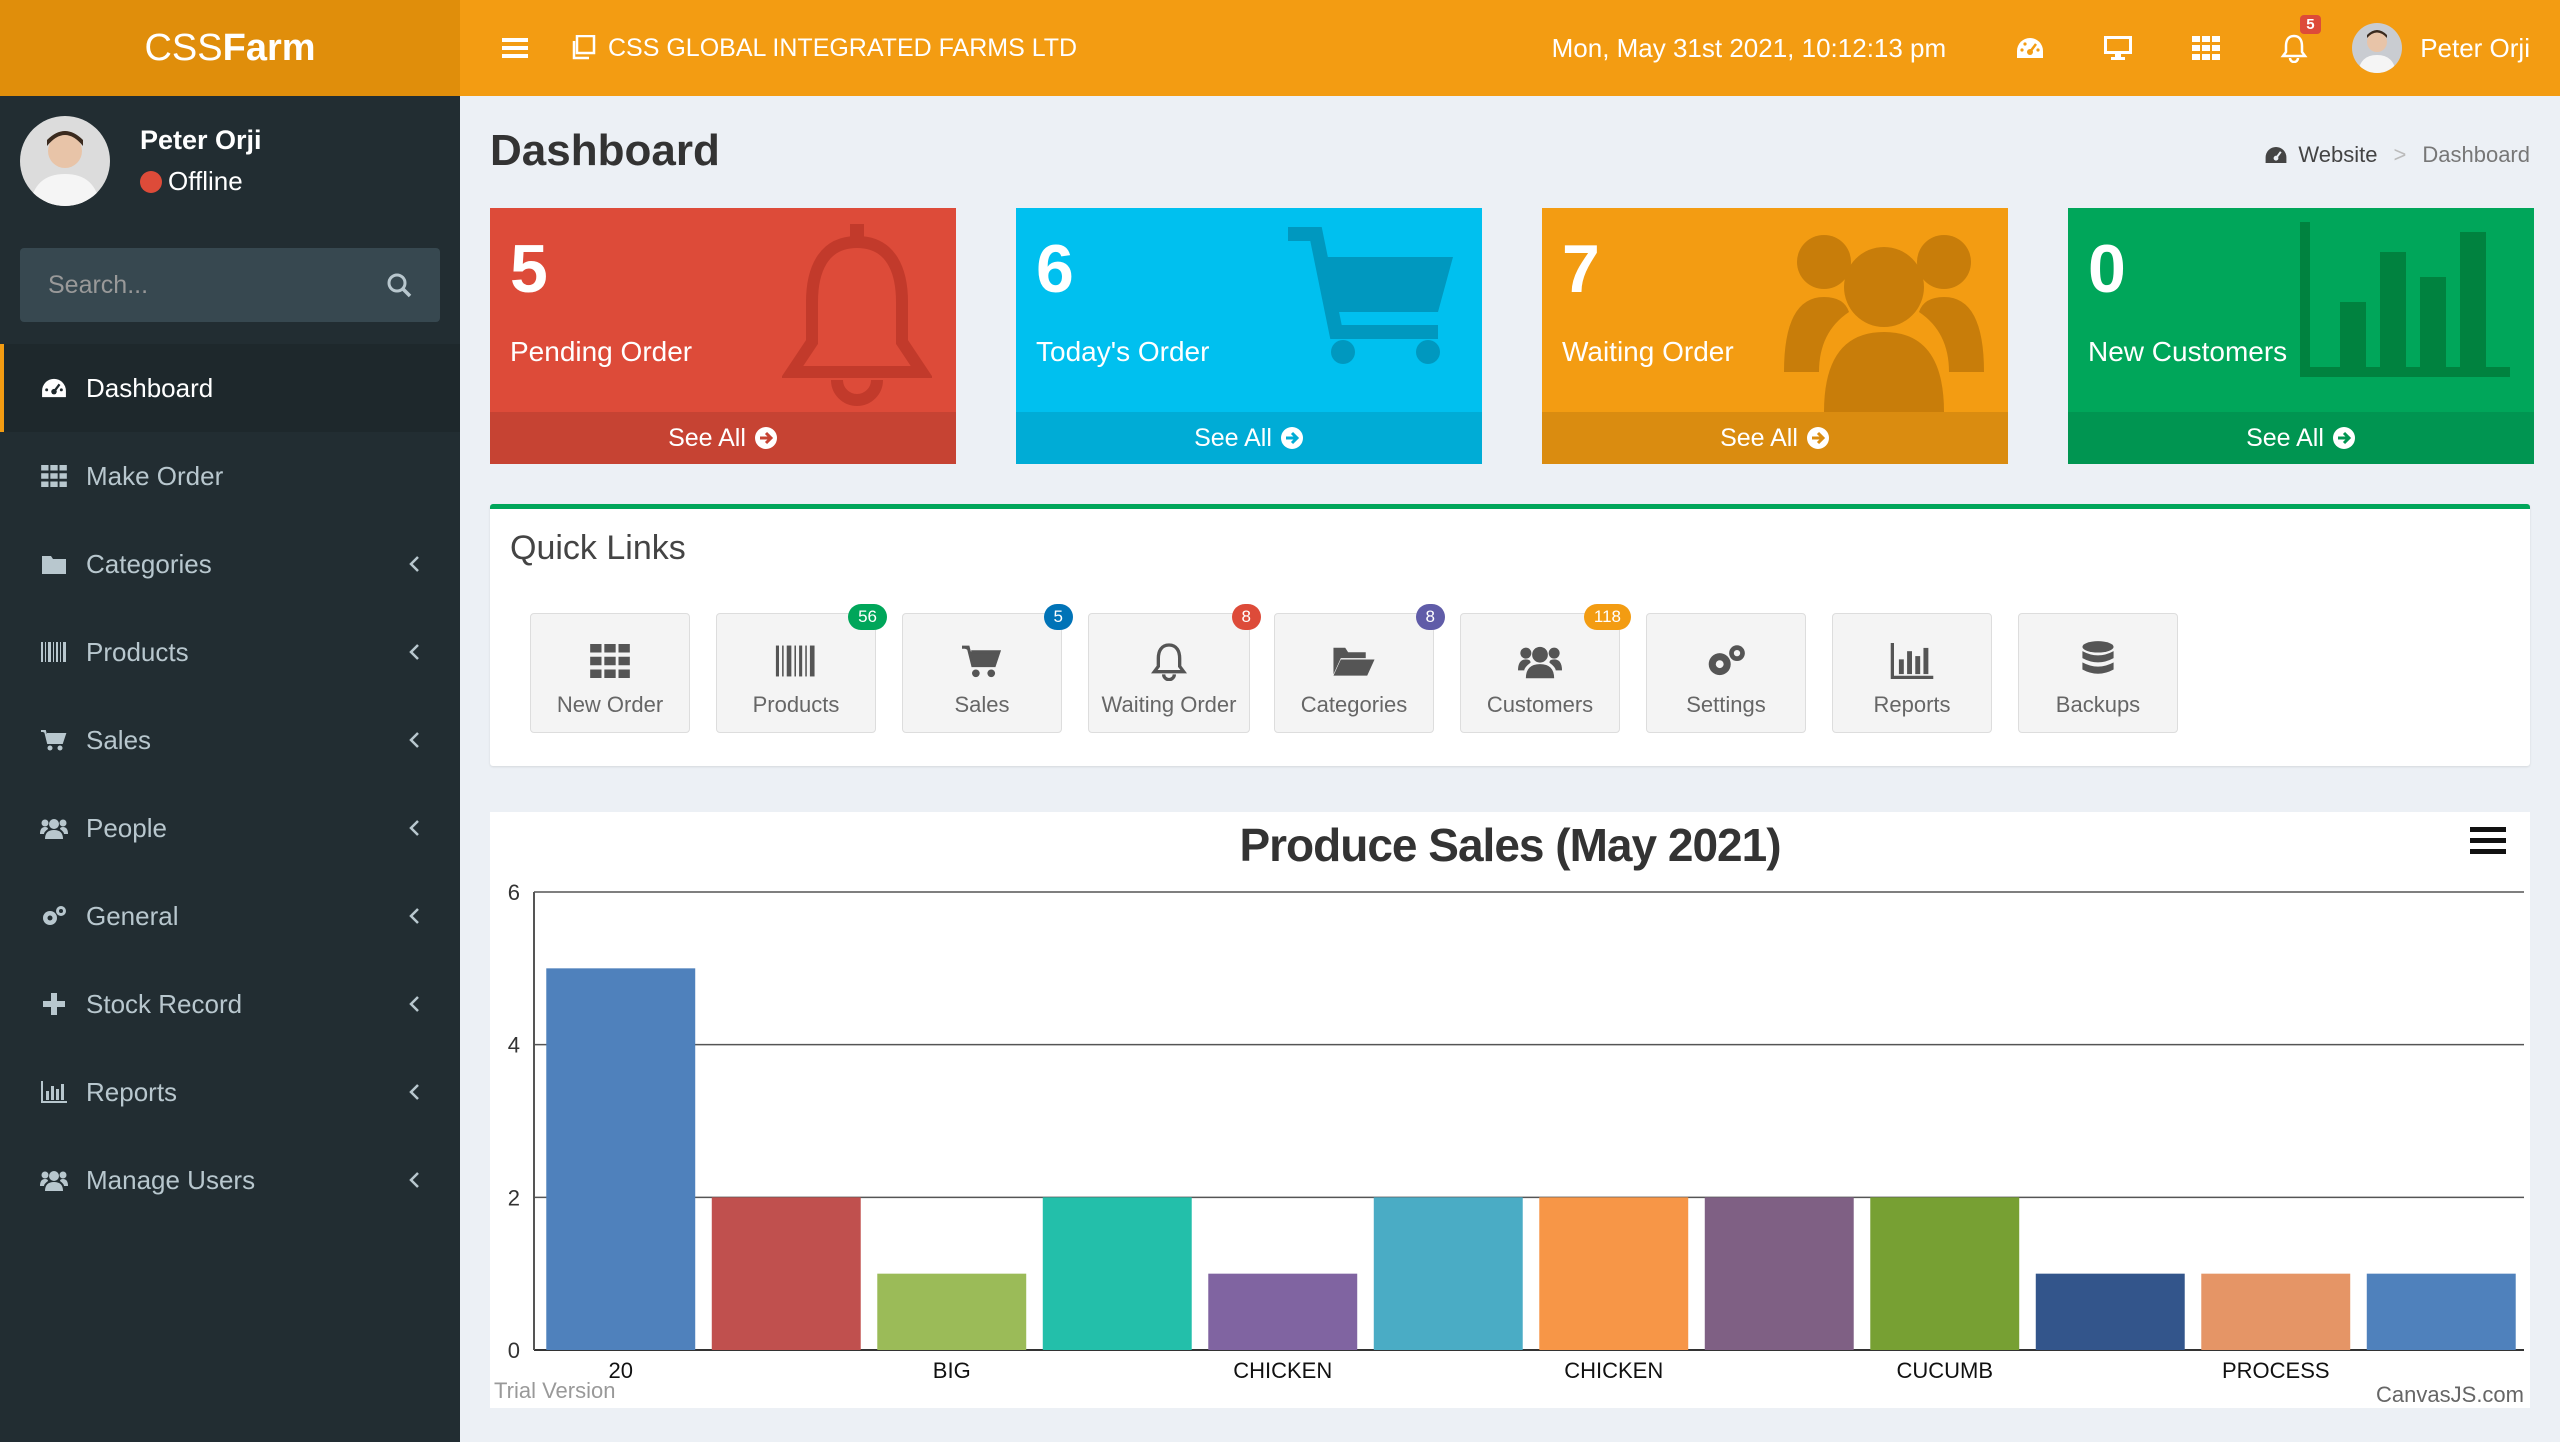 Image resolution: width=2560 pixels, height=1442 pixels. What do you see at coordinates (230, 916) in the screenshot?
I see `sidebar-item-general: General` at bounding box center [230, 916].